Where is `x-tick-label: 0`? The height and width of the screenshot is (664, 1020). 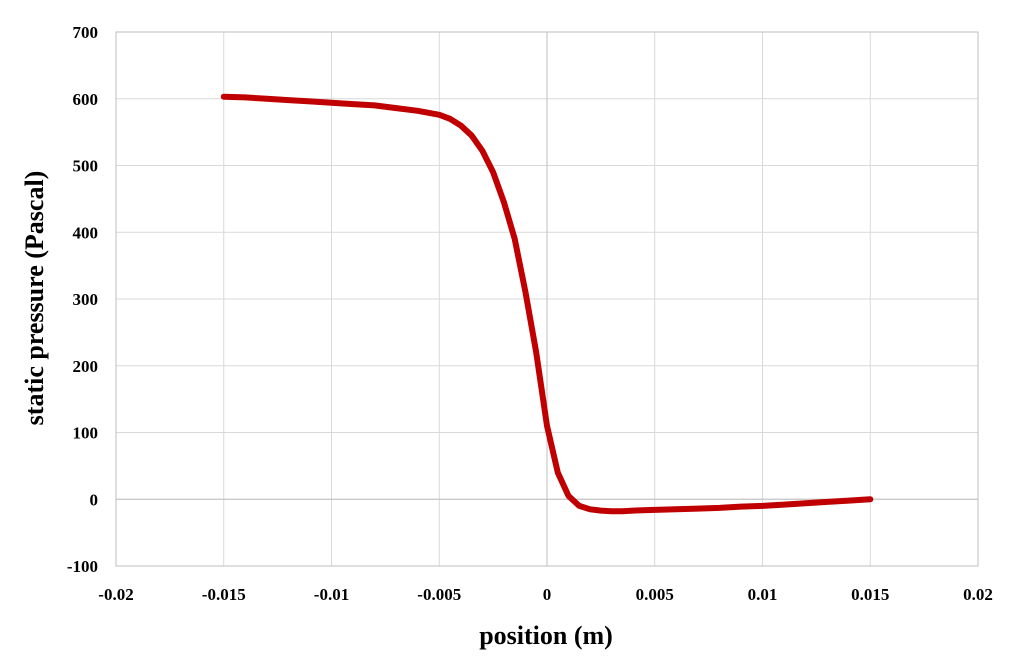
x-tick-label: 0 is located at coordinates (547, 594).